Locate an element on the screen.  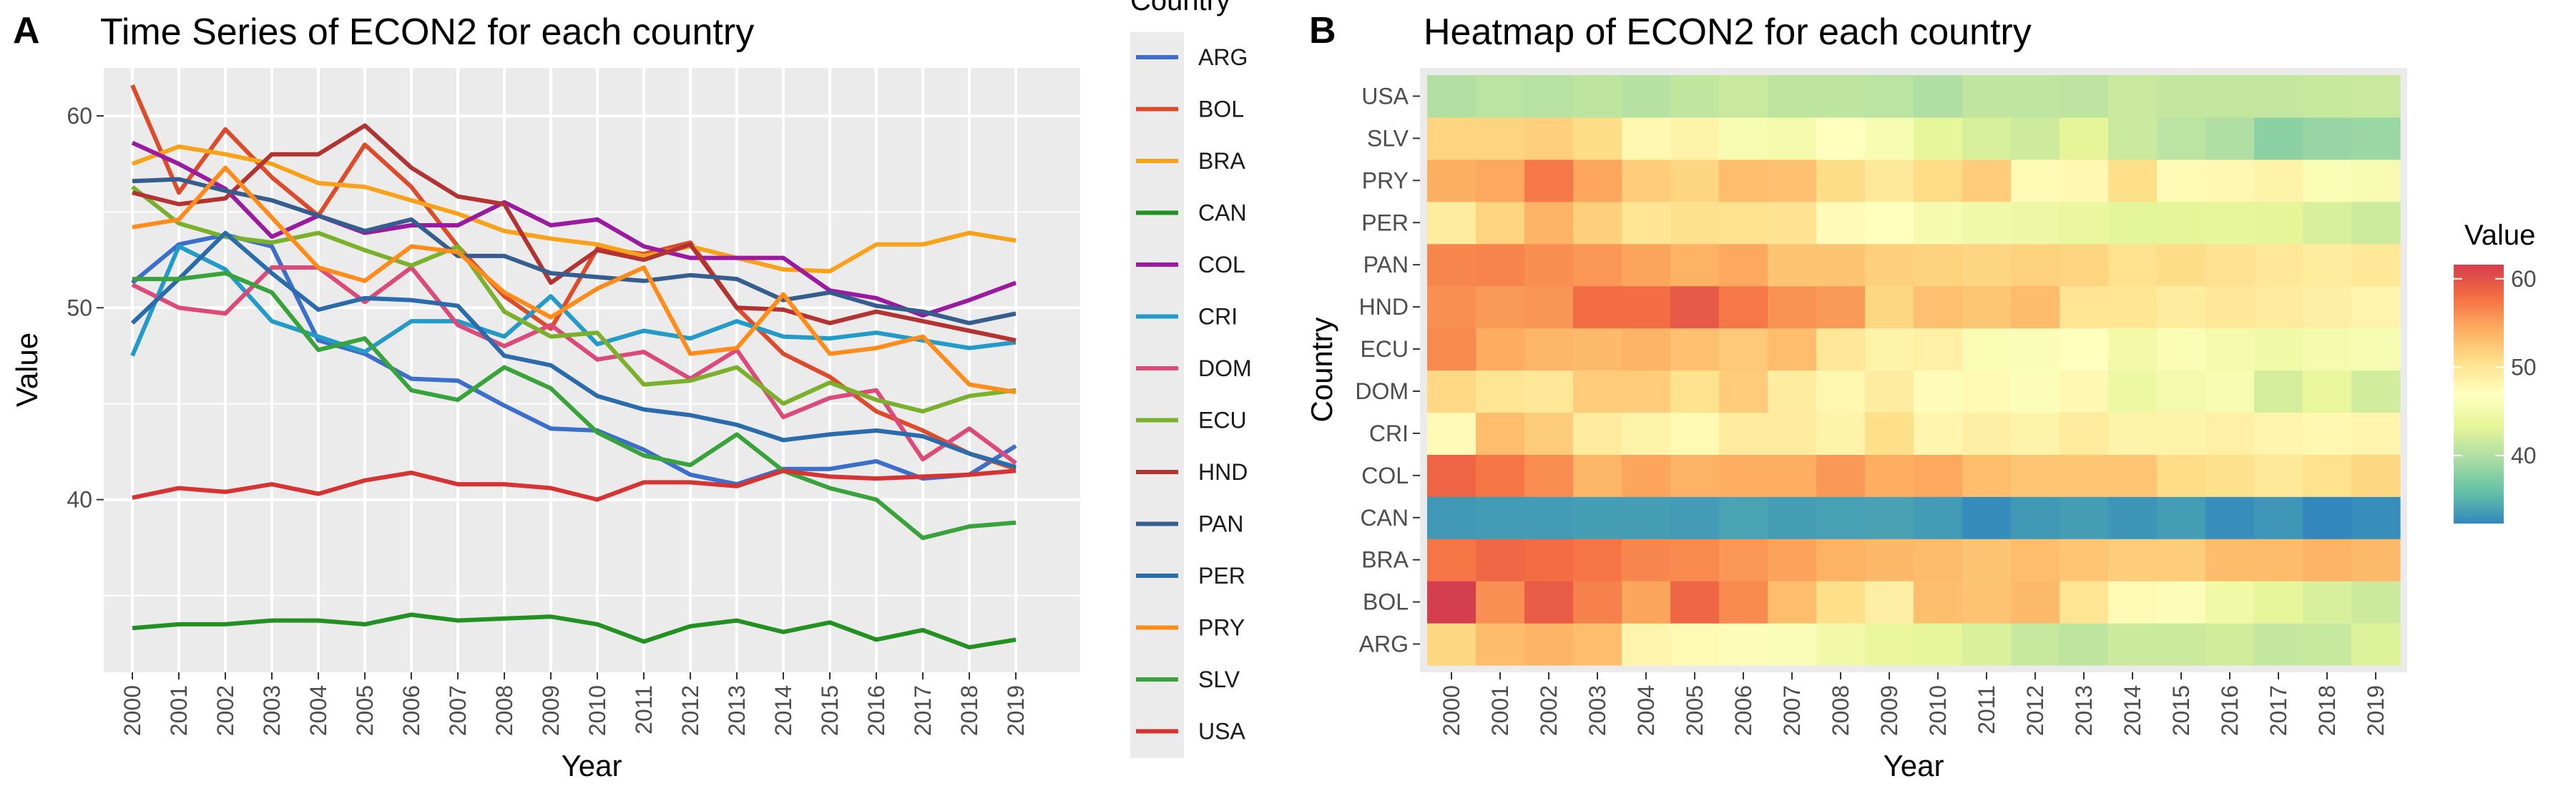
colorbar is located at coordinates (2479, 395).